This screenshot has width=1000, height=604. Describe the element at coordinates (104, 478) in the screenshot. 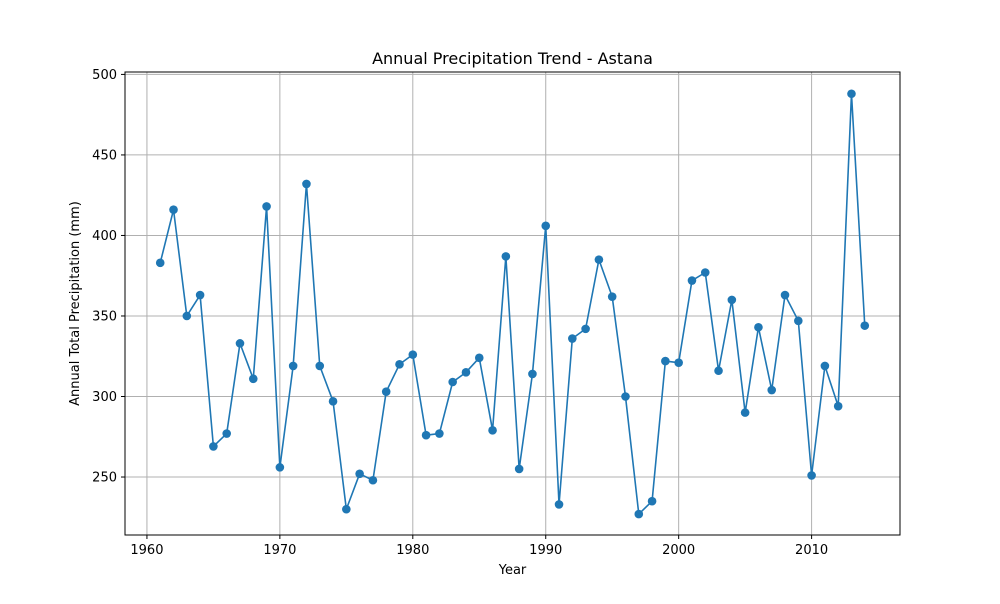

I see `y-tick-label: 250` at that location.